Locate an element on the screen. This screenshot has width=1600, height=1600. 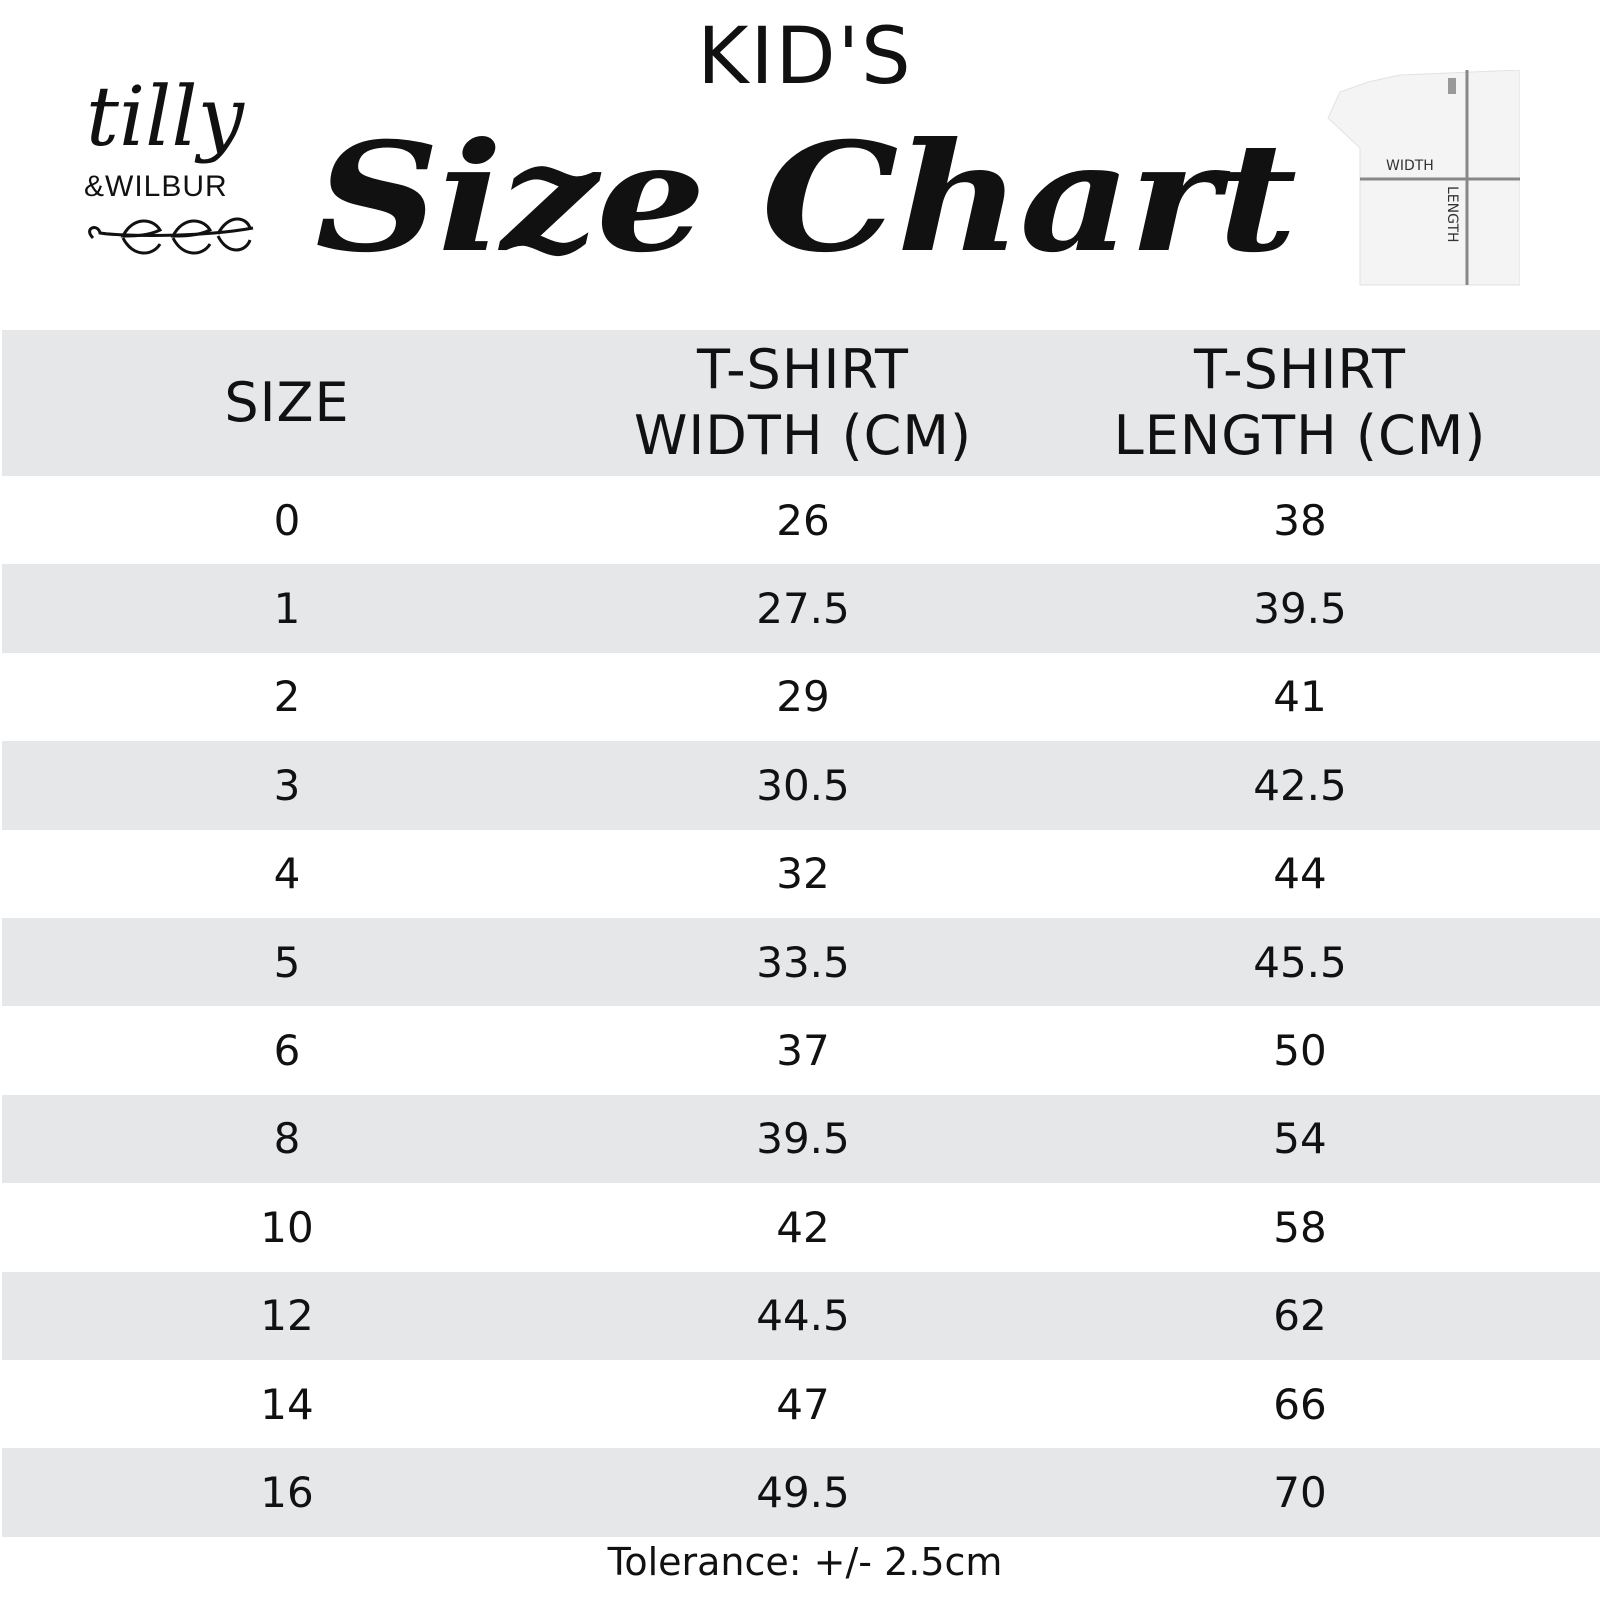
table-row: 16 49.5 70 is located at coordinates (801, 1492).